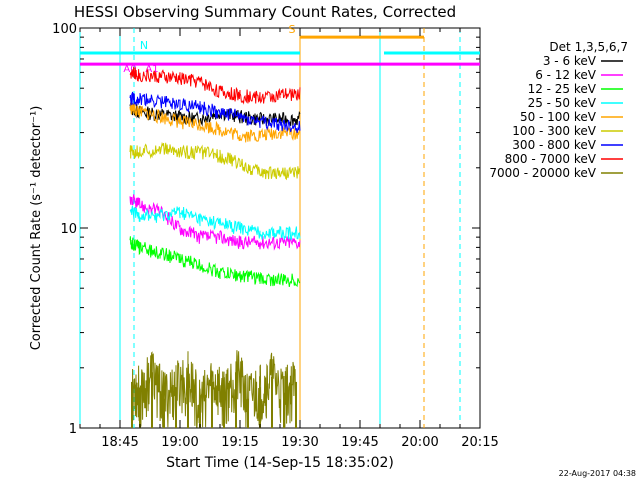  Describe the element at coordinates (566, 75) in the screenshot. I see `legend-label: 6 - 12 keV` at that location.